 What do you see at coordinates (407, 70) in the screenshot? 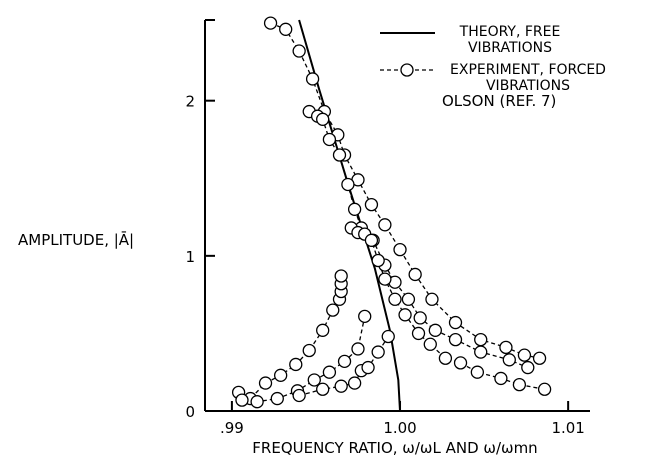
I see `legend-marker` at bounding box center [407, 70].